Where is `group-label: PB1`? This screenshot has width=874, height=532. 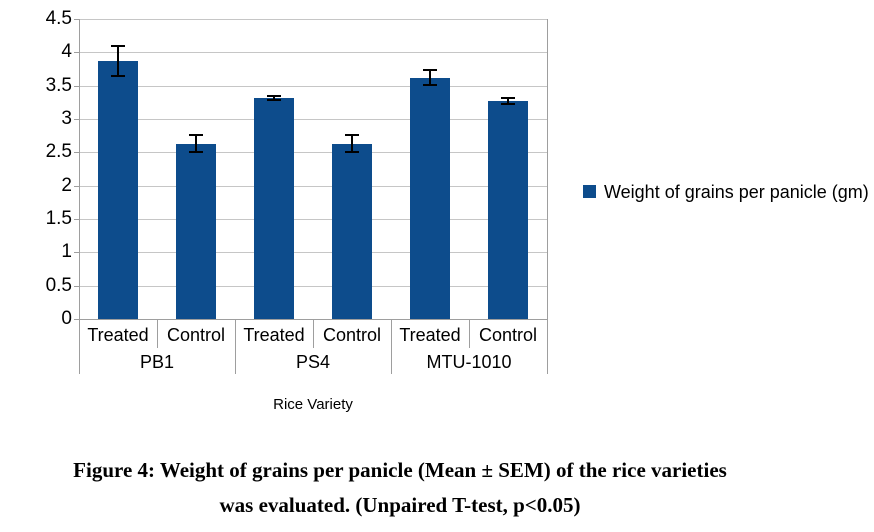 group-label: PB1 is located at coordinates (157, 362).